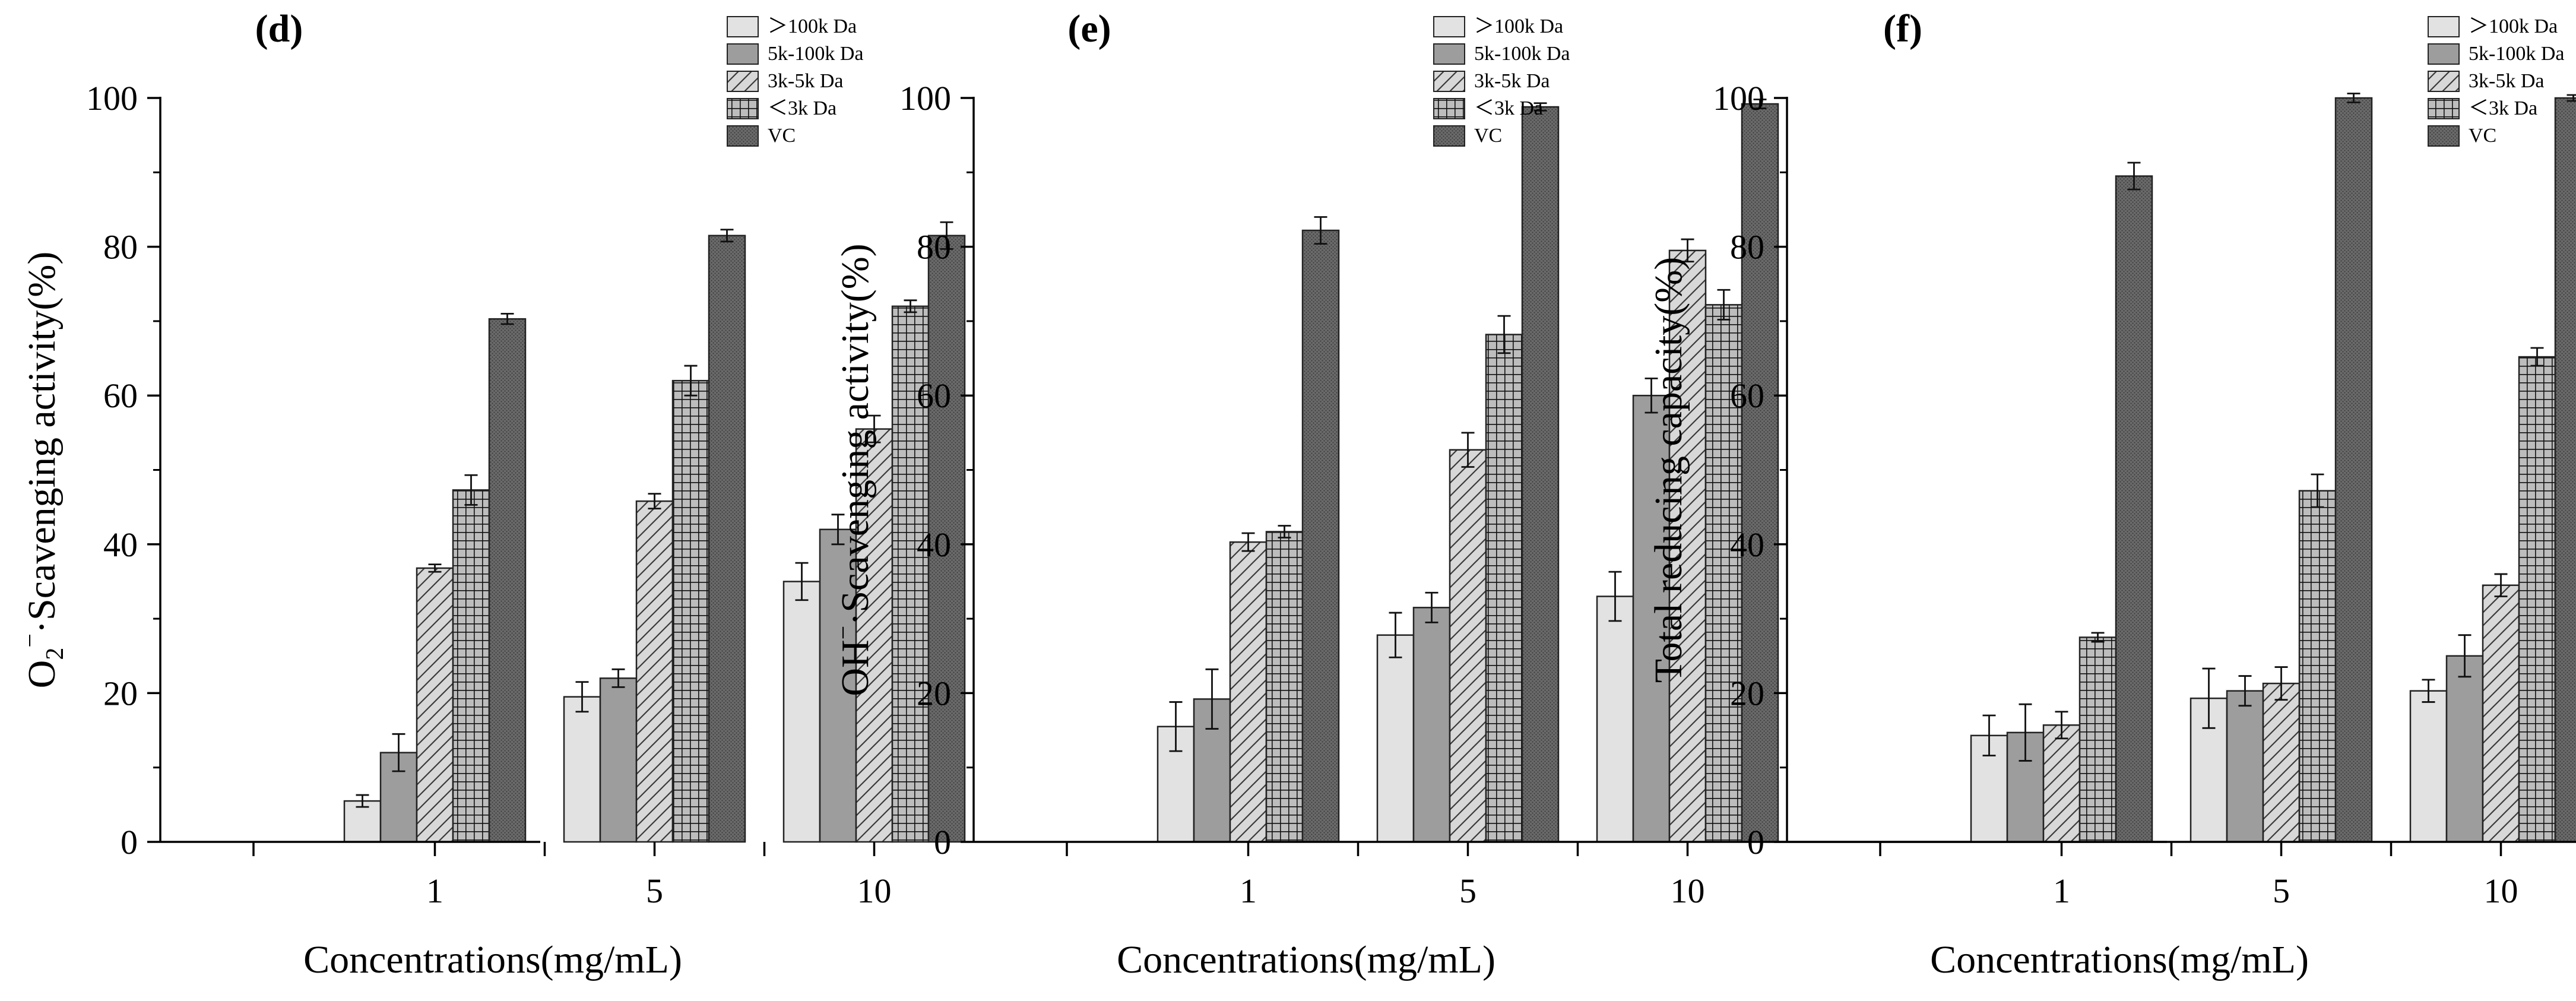  What do you see at coordinates (1396, 738) in the screenshot?
I see `bar-p2-s1-c2` at bounding box center [1396, 738].